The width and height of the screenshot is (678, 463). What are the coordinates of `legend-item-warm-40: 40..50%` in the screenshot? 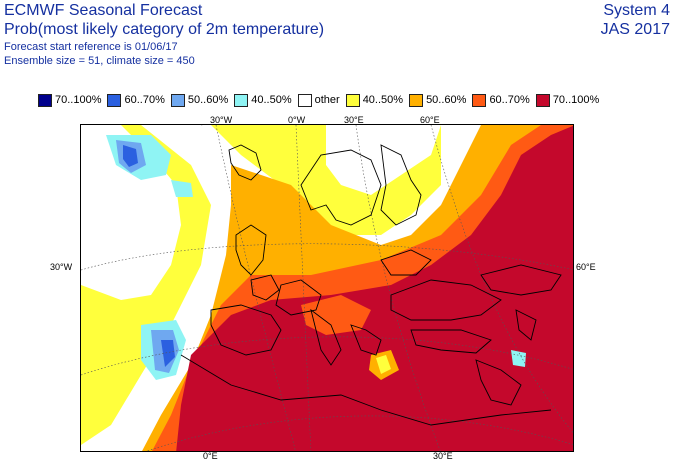 It's located at (374, 100).